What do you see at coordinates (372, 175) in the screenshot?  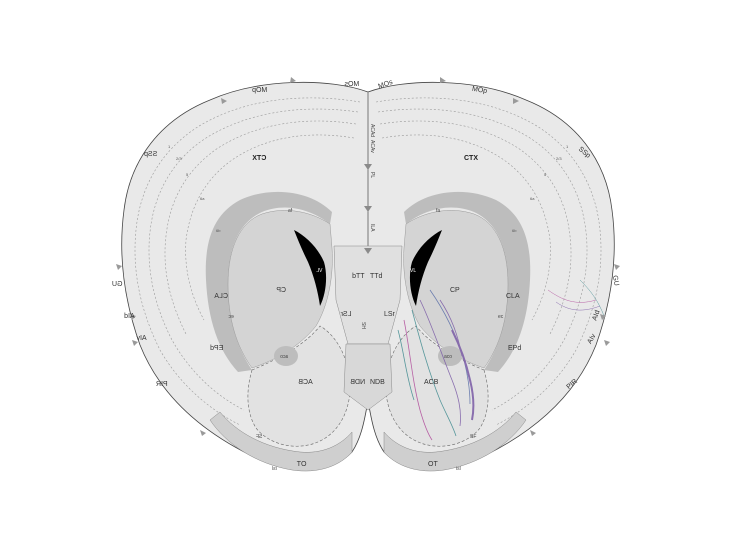 I see `midline-pl-label: PL` at bounding box center [372, 175].